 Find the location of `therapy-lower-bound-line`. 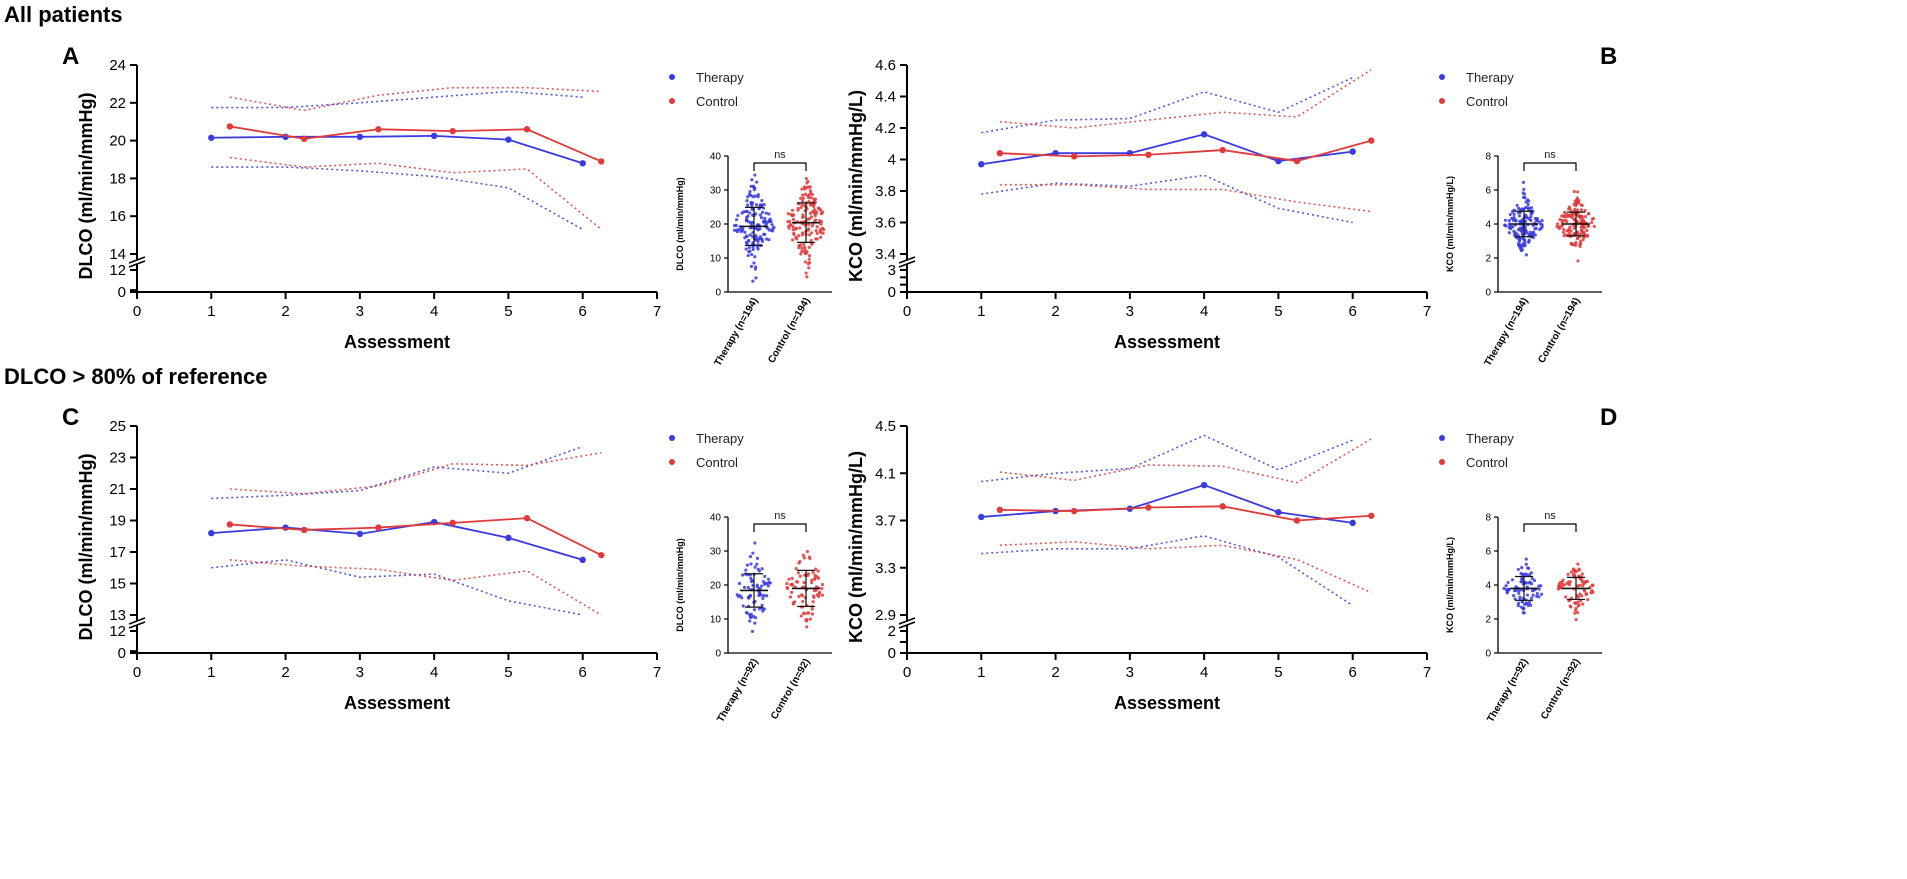

therapy-lower-bound-line is located at coordinates (397, 587).